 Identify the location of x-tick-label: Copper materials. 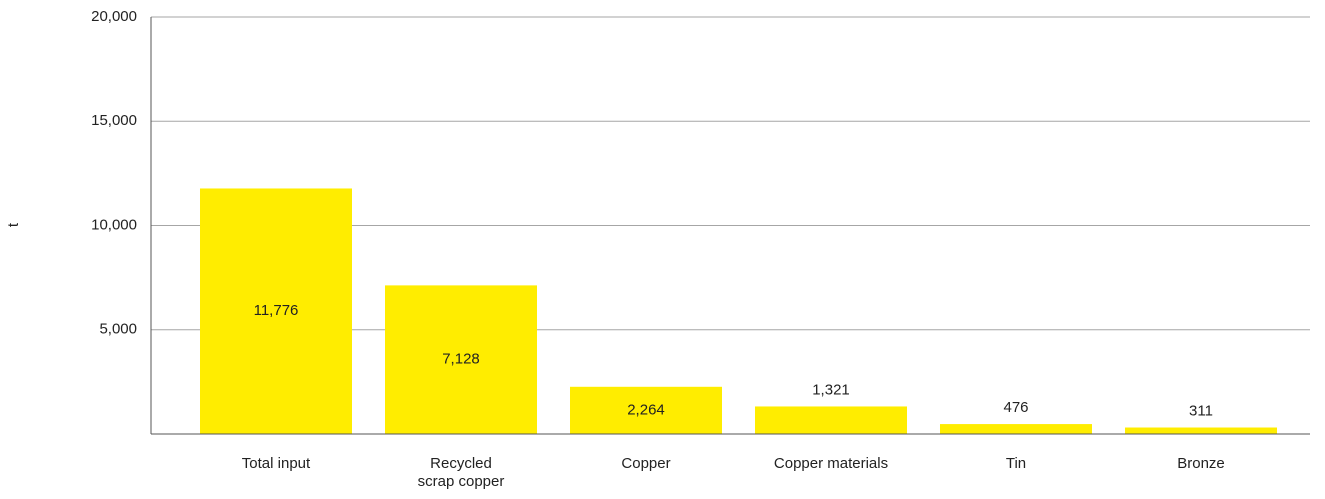
(831, 463).